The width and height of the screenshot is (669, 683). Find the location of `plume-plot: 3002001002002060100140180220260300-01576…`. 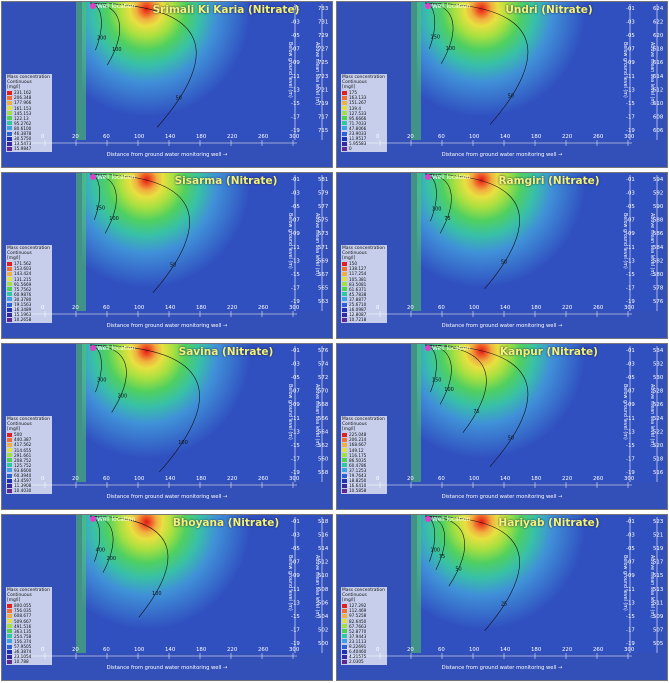

plume-plot: 3002001002002060100140180220260300-01576… is located at coordinates (167, 426).